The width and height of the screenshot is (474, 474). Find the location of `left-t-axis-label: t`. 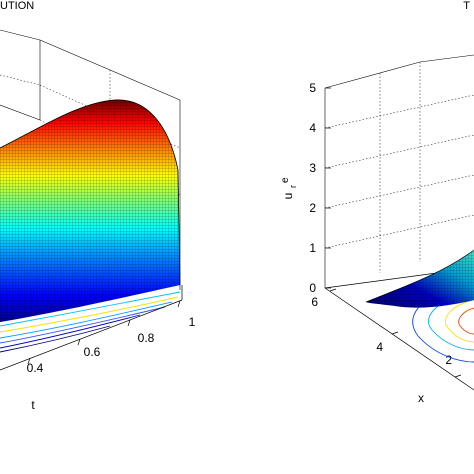

left-t-axis-label: t is located at coordinates (33, 405).